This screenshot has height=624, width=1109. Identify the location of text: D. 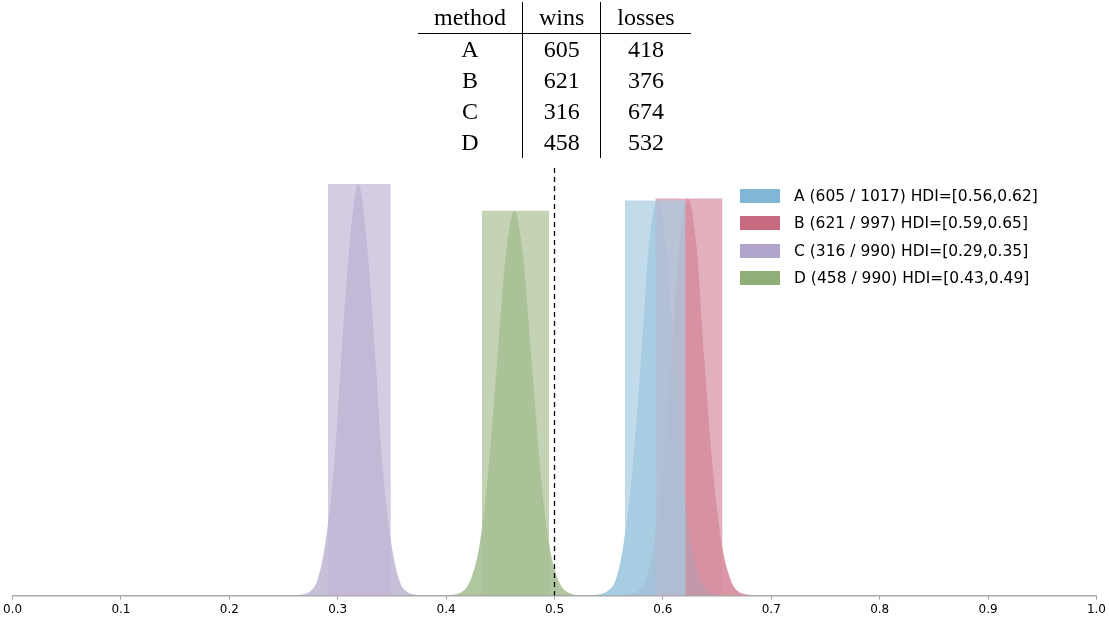
(470, 142).